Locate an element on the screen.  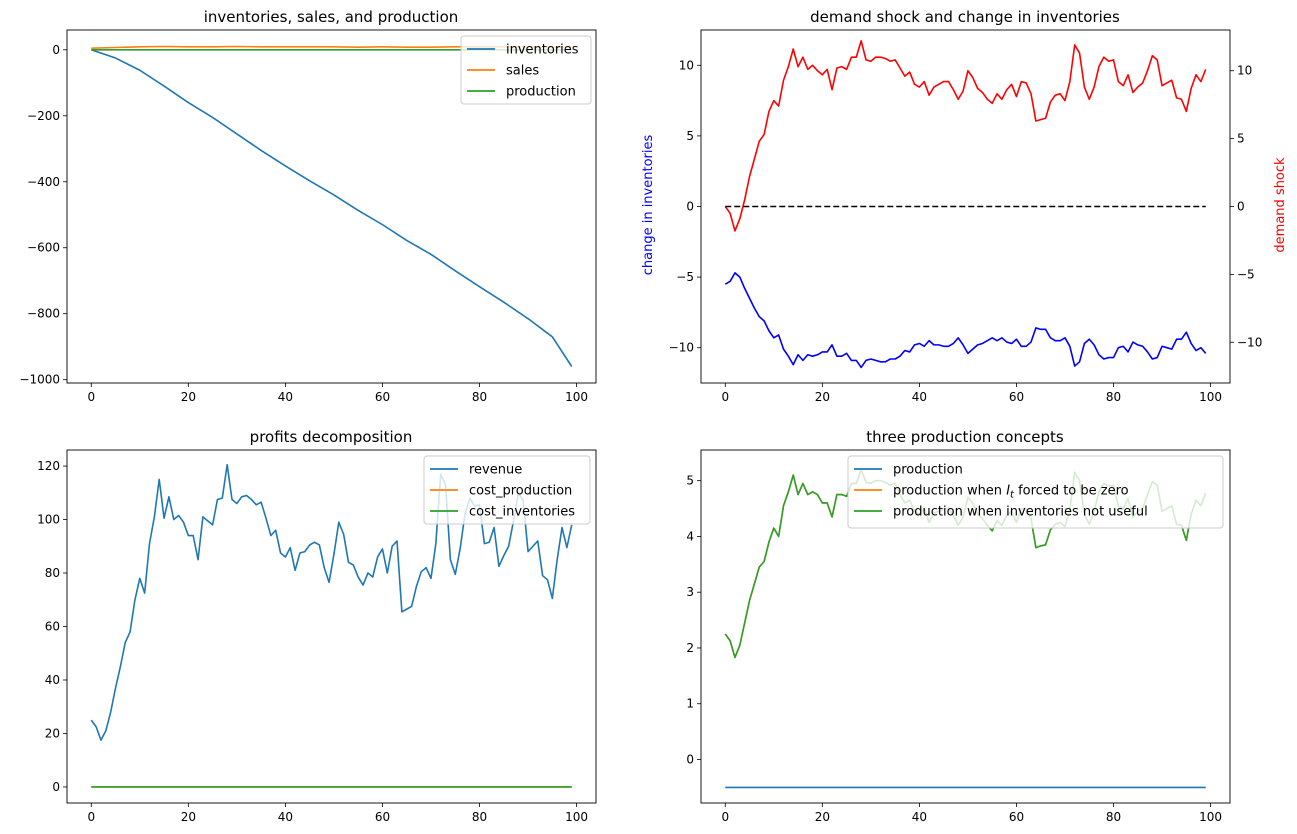
y-tick-label: −600 is located at coordinates (43, 248).